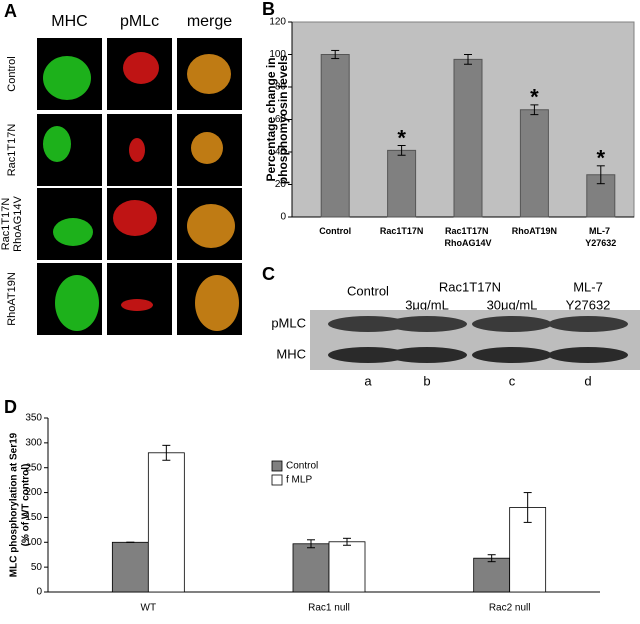 The image size is (640, 624). What do you see at coordinates (299, 480) in the screenshot?
I see `legend-label: f MLP` at bounding box center [299, 480].